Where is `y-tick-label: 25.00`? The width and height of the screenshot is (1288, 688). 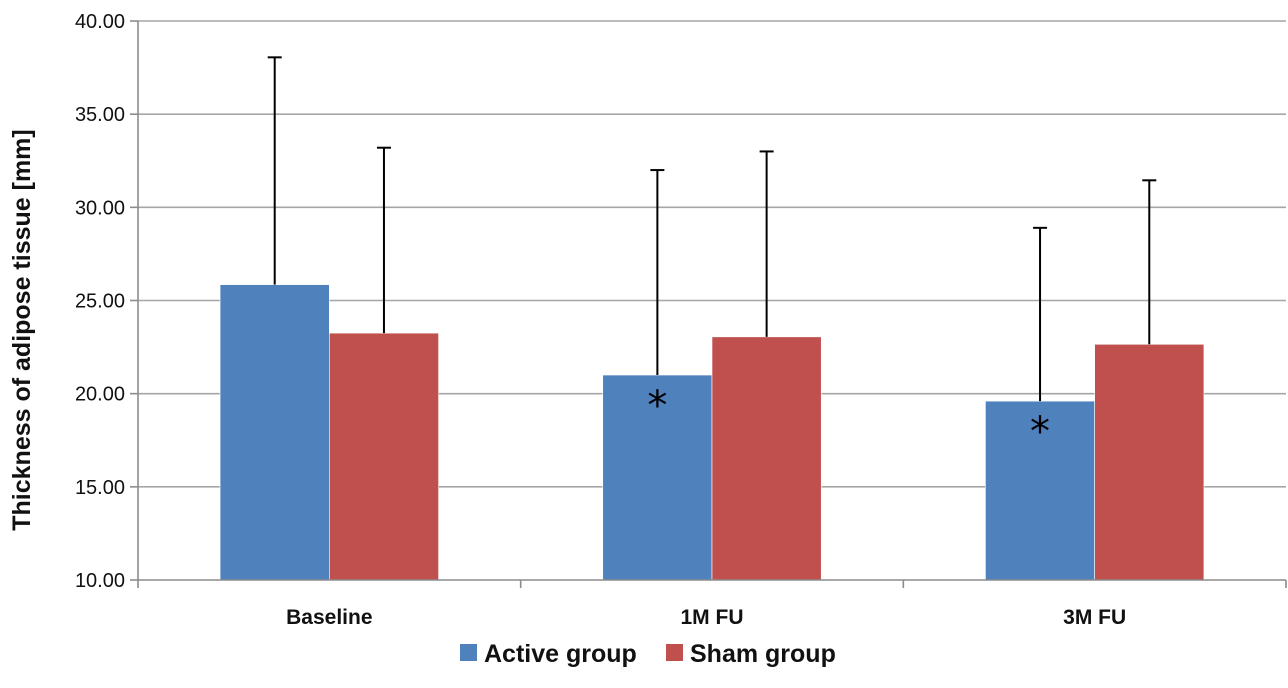 y-tick-label: 25.00 is located at coordinates (100, 302).